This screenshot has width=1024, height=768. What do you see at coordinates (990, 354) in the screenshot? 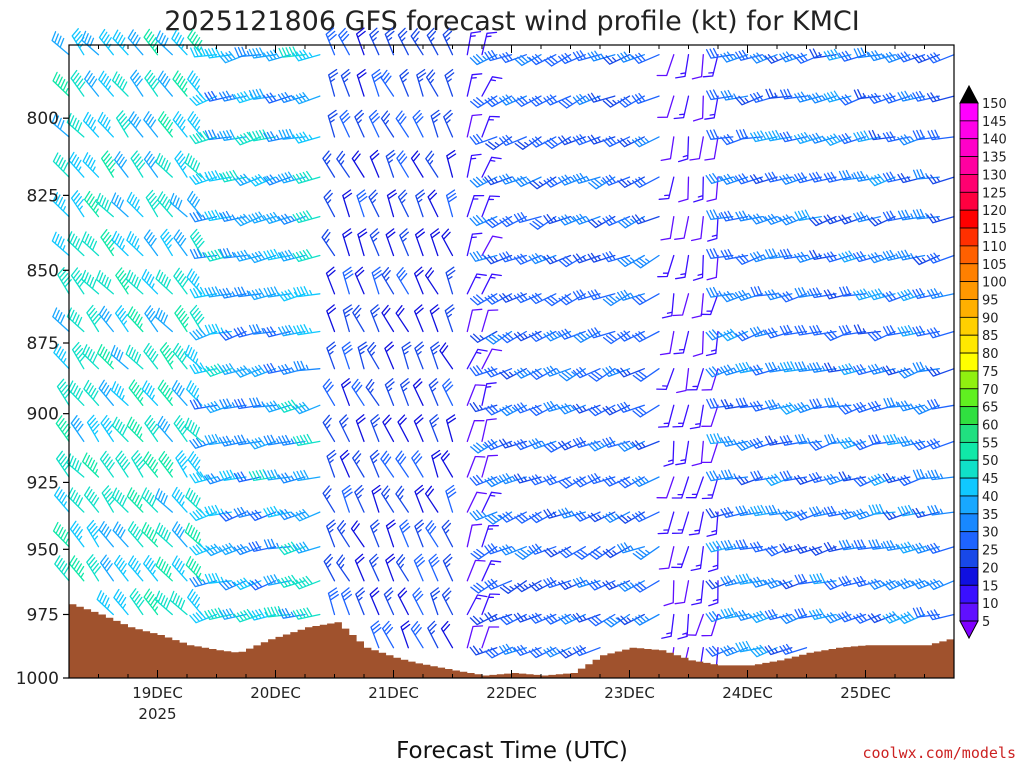
I see `colorbar-label: 80` at bounding box center [990, 354].